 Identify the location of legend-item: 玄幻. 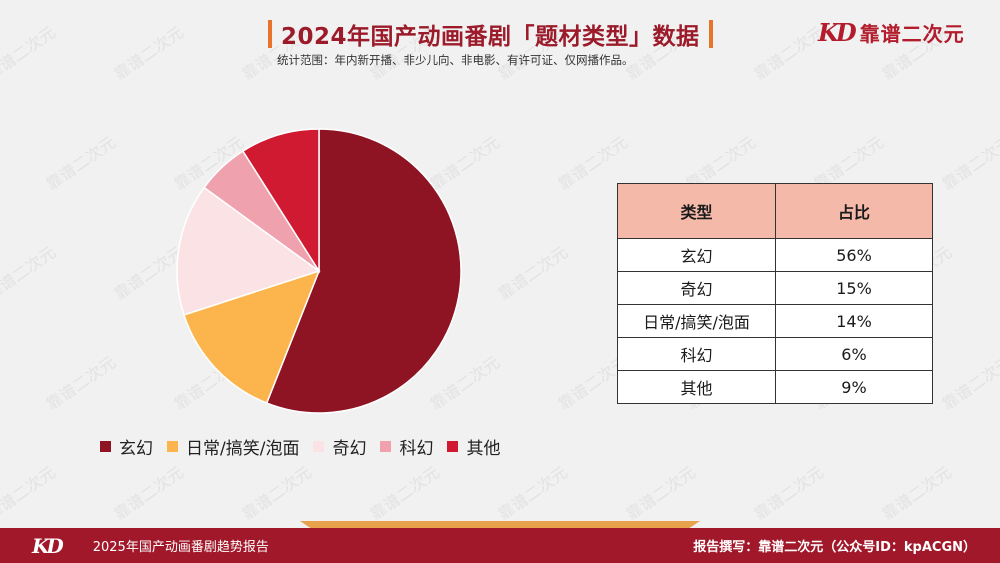
(126, 446).